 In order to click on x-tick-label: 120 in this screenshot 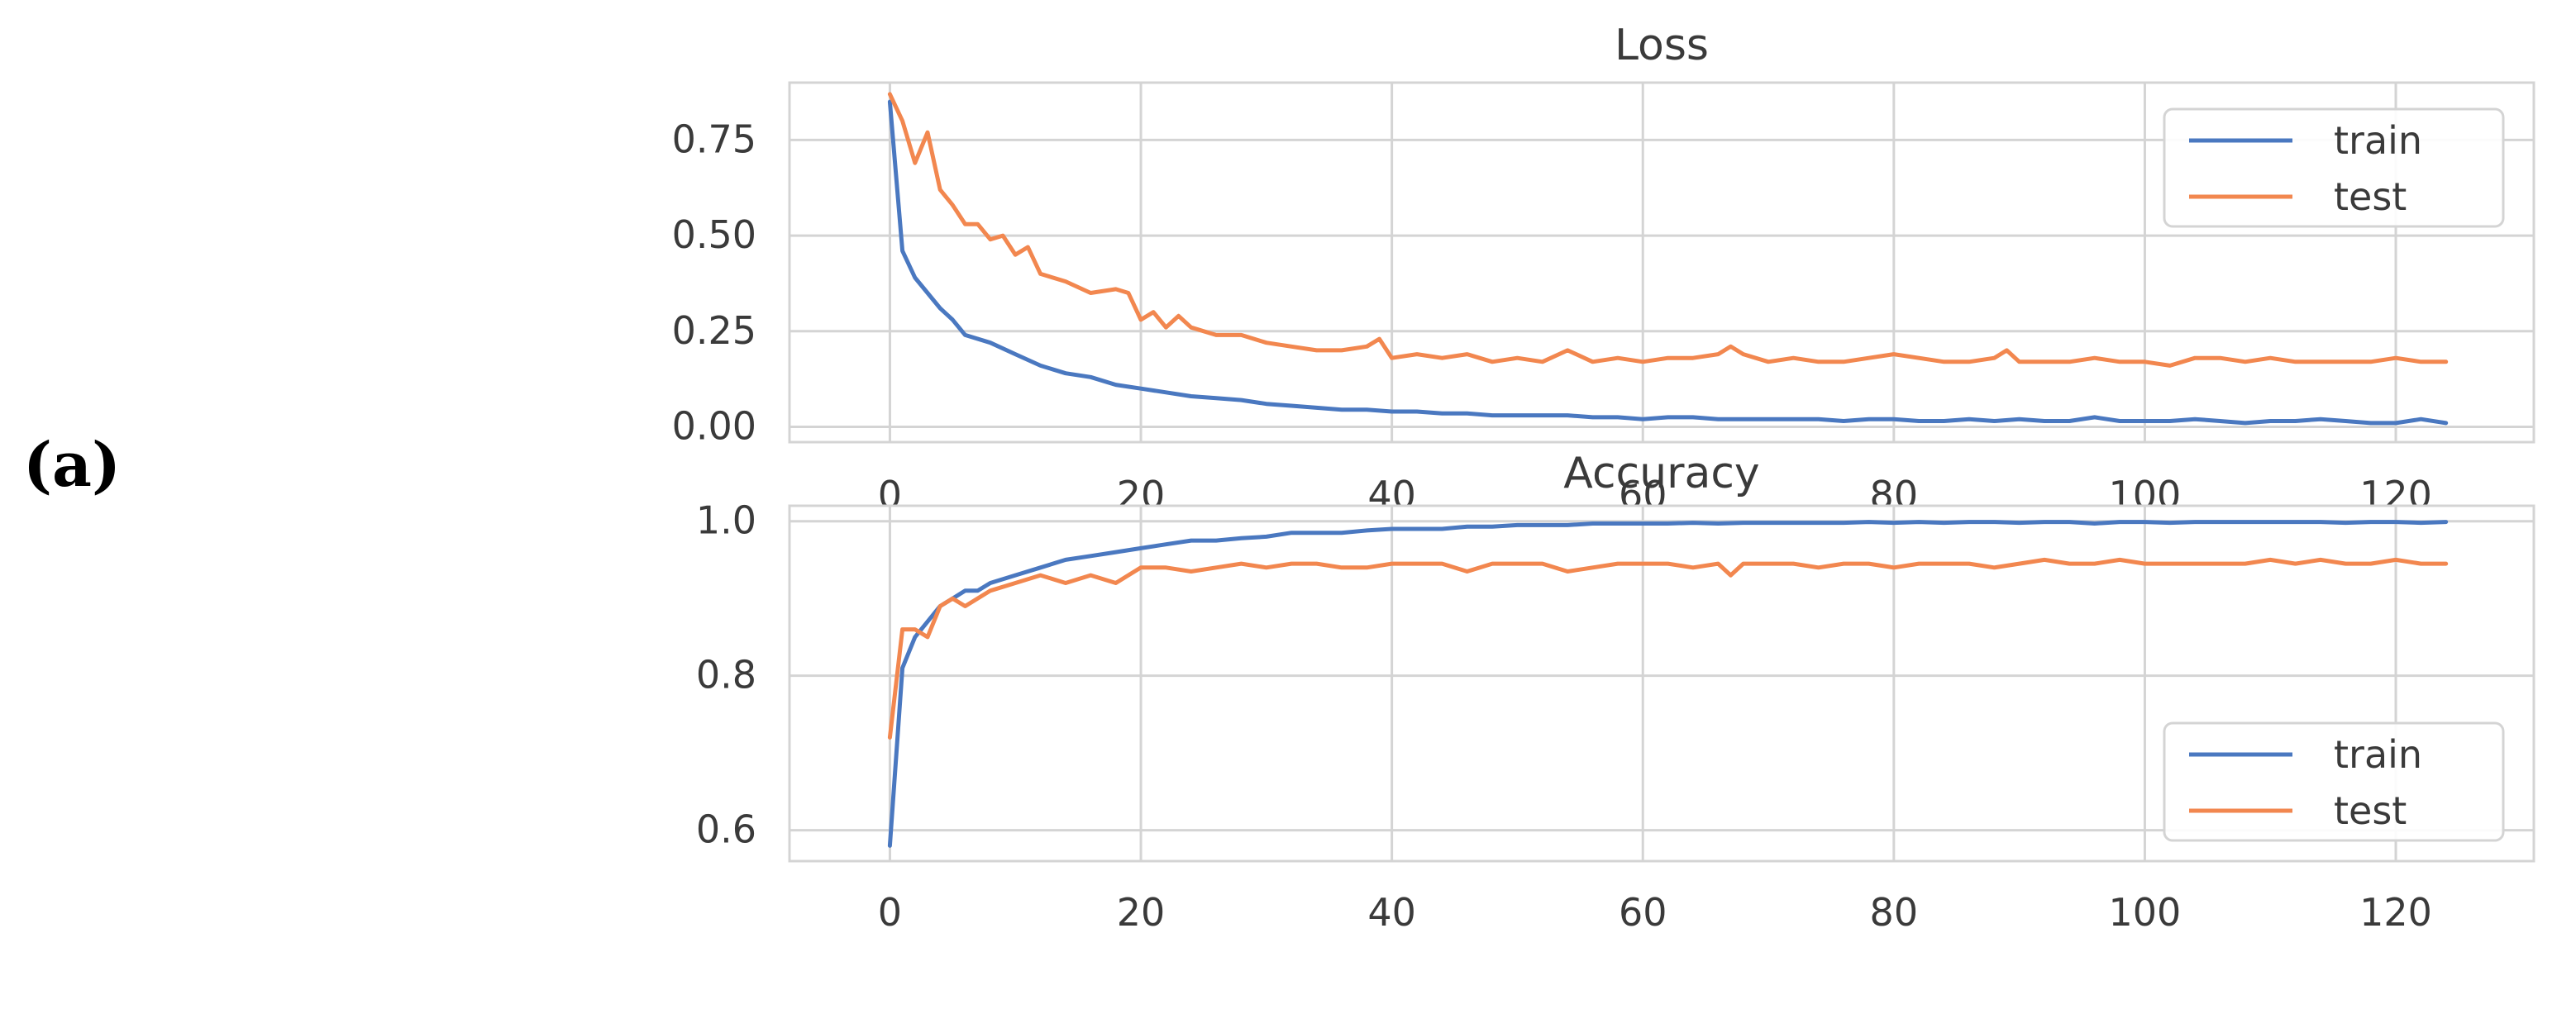, I will do `click(2395, 913)`.